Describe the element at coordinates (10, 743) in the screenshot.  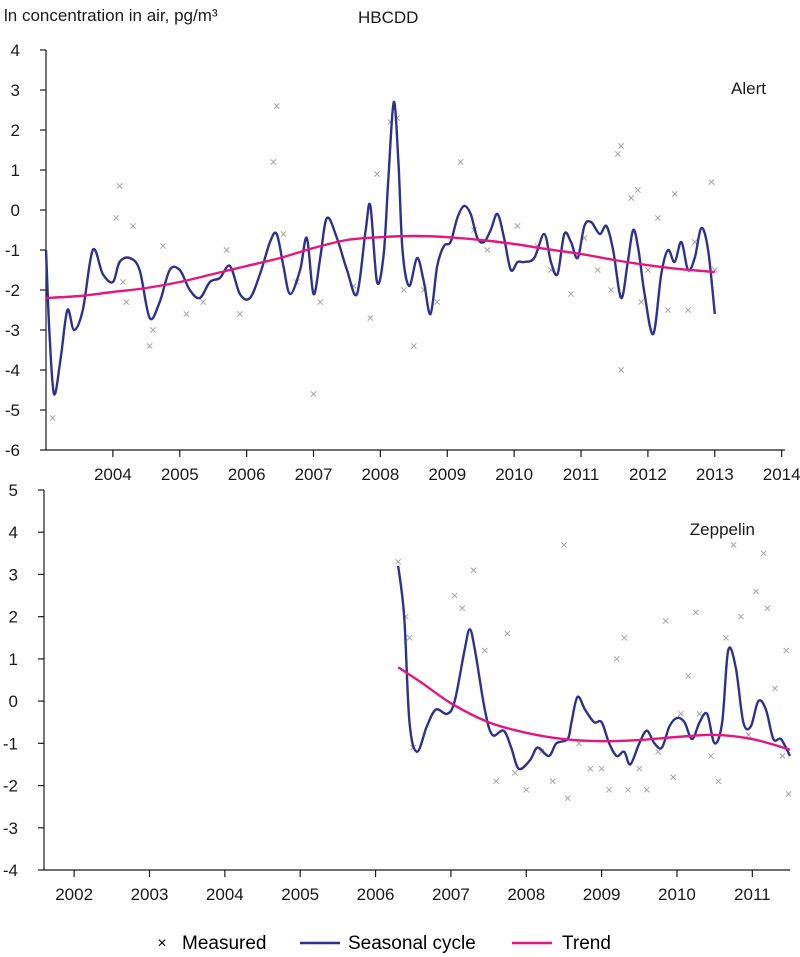
I see `y-tick-label: -1` at that location.